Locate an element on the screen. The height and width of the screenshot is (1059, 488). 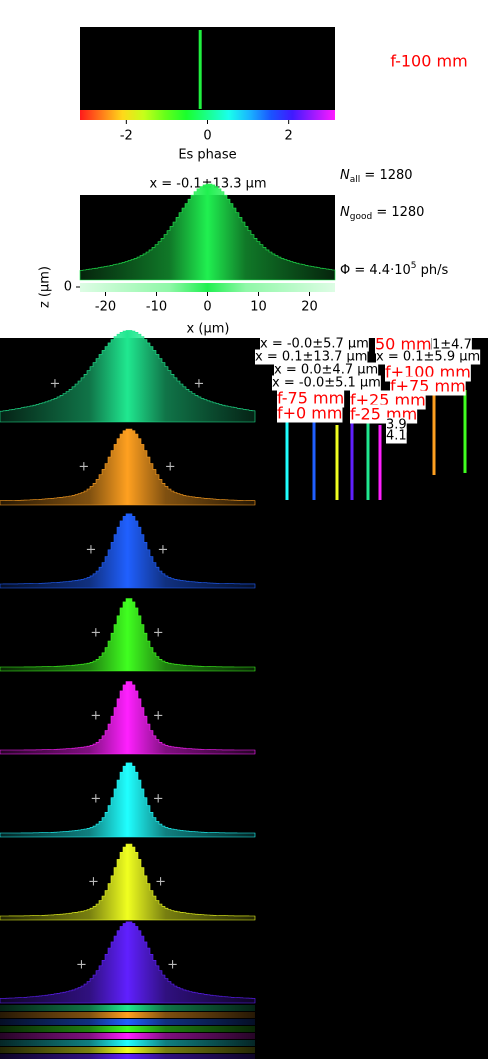
overlay-label: x = -0.0±5.7 μm is located at coordinates (314, 344).